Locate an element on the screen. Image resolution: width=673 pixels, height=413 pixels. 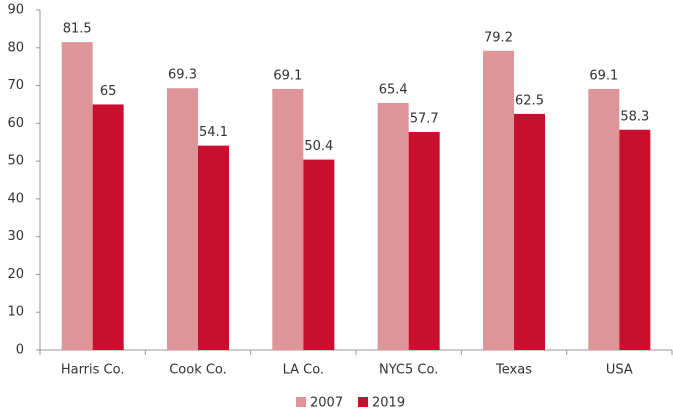
y-tick-label: 90 is located at coordinates (15, 10).